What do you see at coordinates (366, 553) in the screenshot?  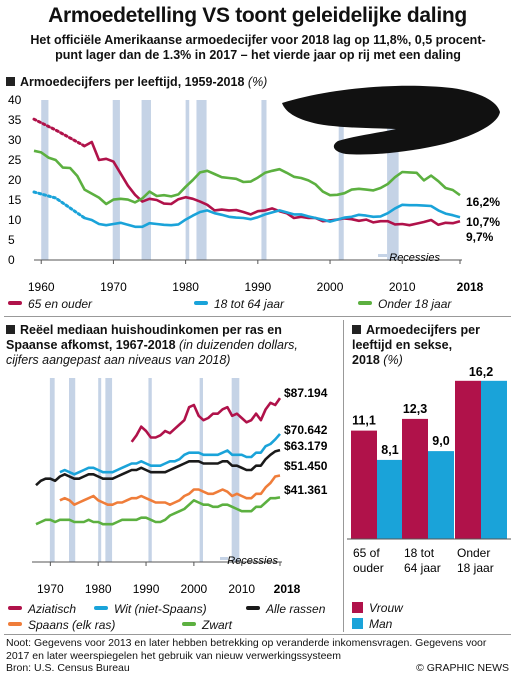 I see `chart3-category-label-line1: 65 of` at bounding box center [366, 553].